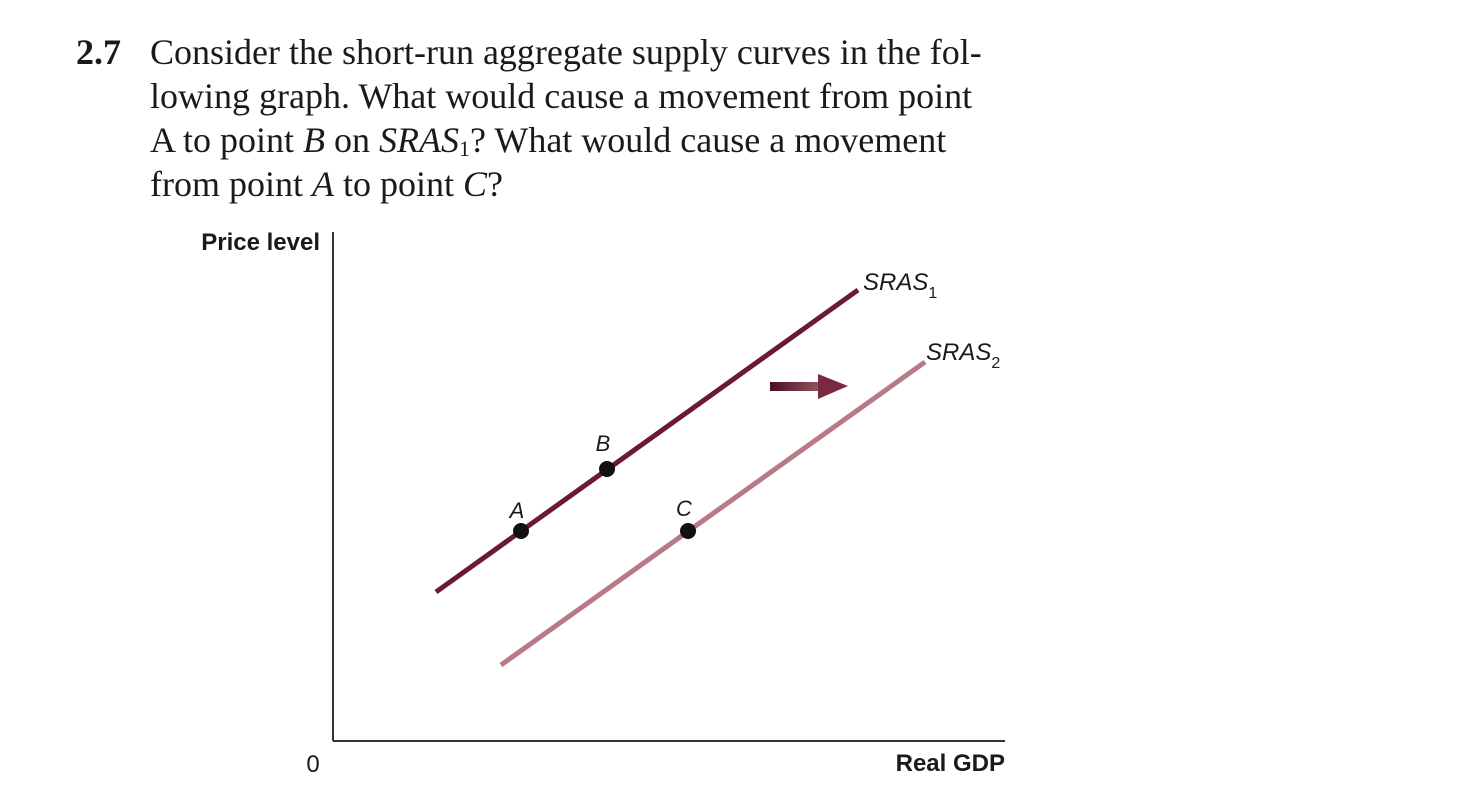 The image size is (1466, 798). What do you see at coordinates (98, 52) in the screenshot?
I see `question-number: 2.7` at bounding box center [98, 52].